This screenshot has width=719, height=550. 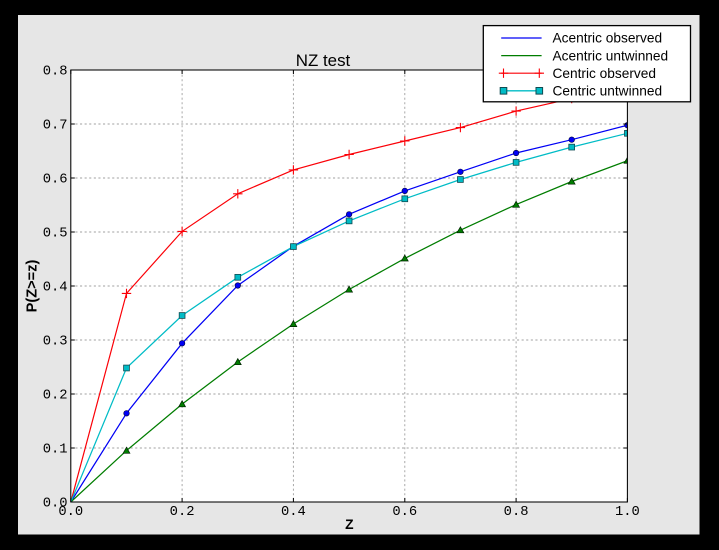 What do you see at coordinates (608, 91) in the screenshot?
I see `svg-text: Centric untwinned` at bounding box center [608, 91].